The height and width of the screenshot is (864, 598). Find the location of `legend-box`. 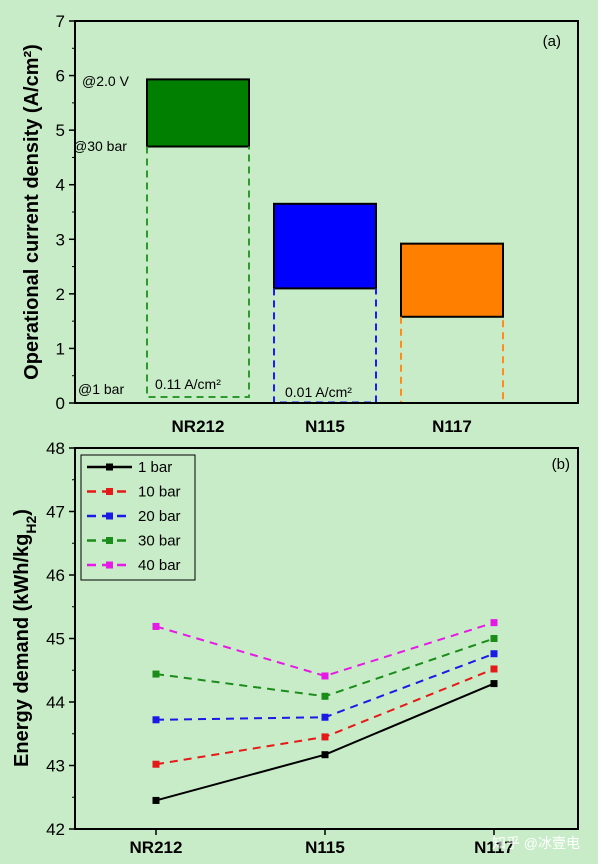

legend-box is located at coordinates (138, 517).